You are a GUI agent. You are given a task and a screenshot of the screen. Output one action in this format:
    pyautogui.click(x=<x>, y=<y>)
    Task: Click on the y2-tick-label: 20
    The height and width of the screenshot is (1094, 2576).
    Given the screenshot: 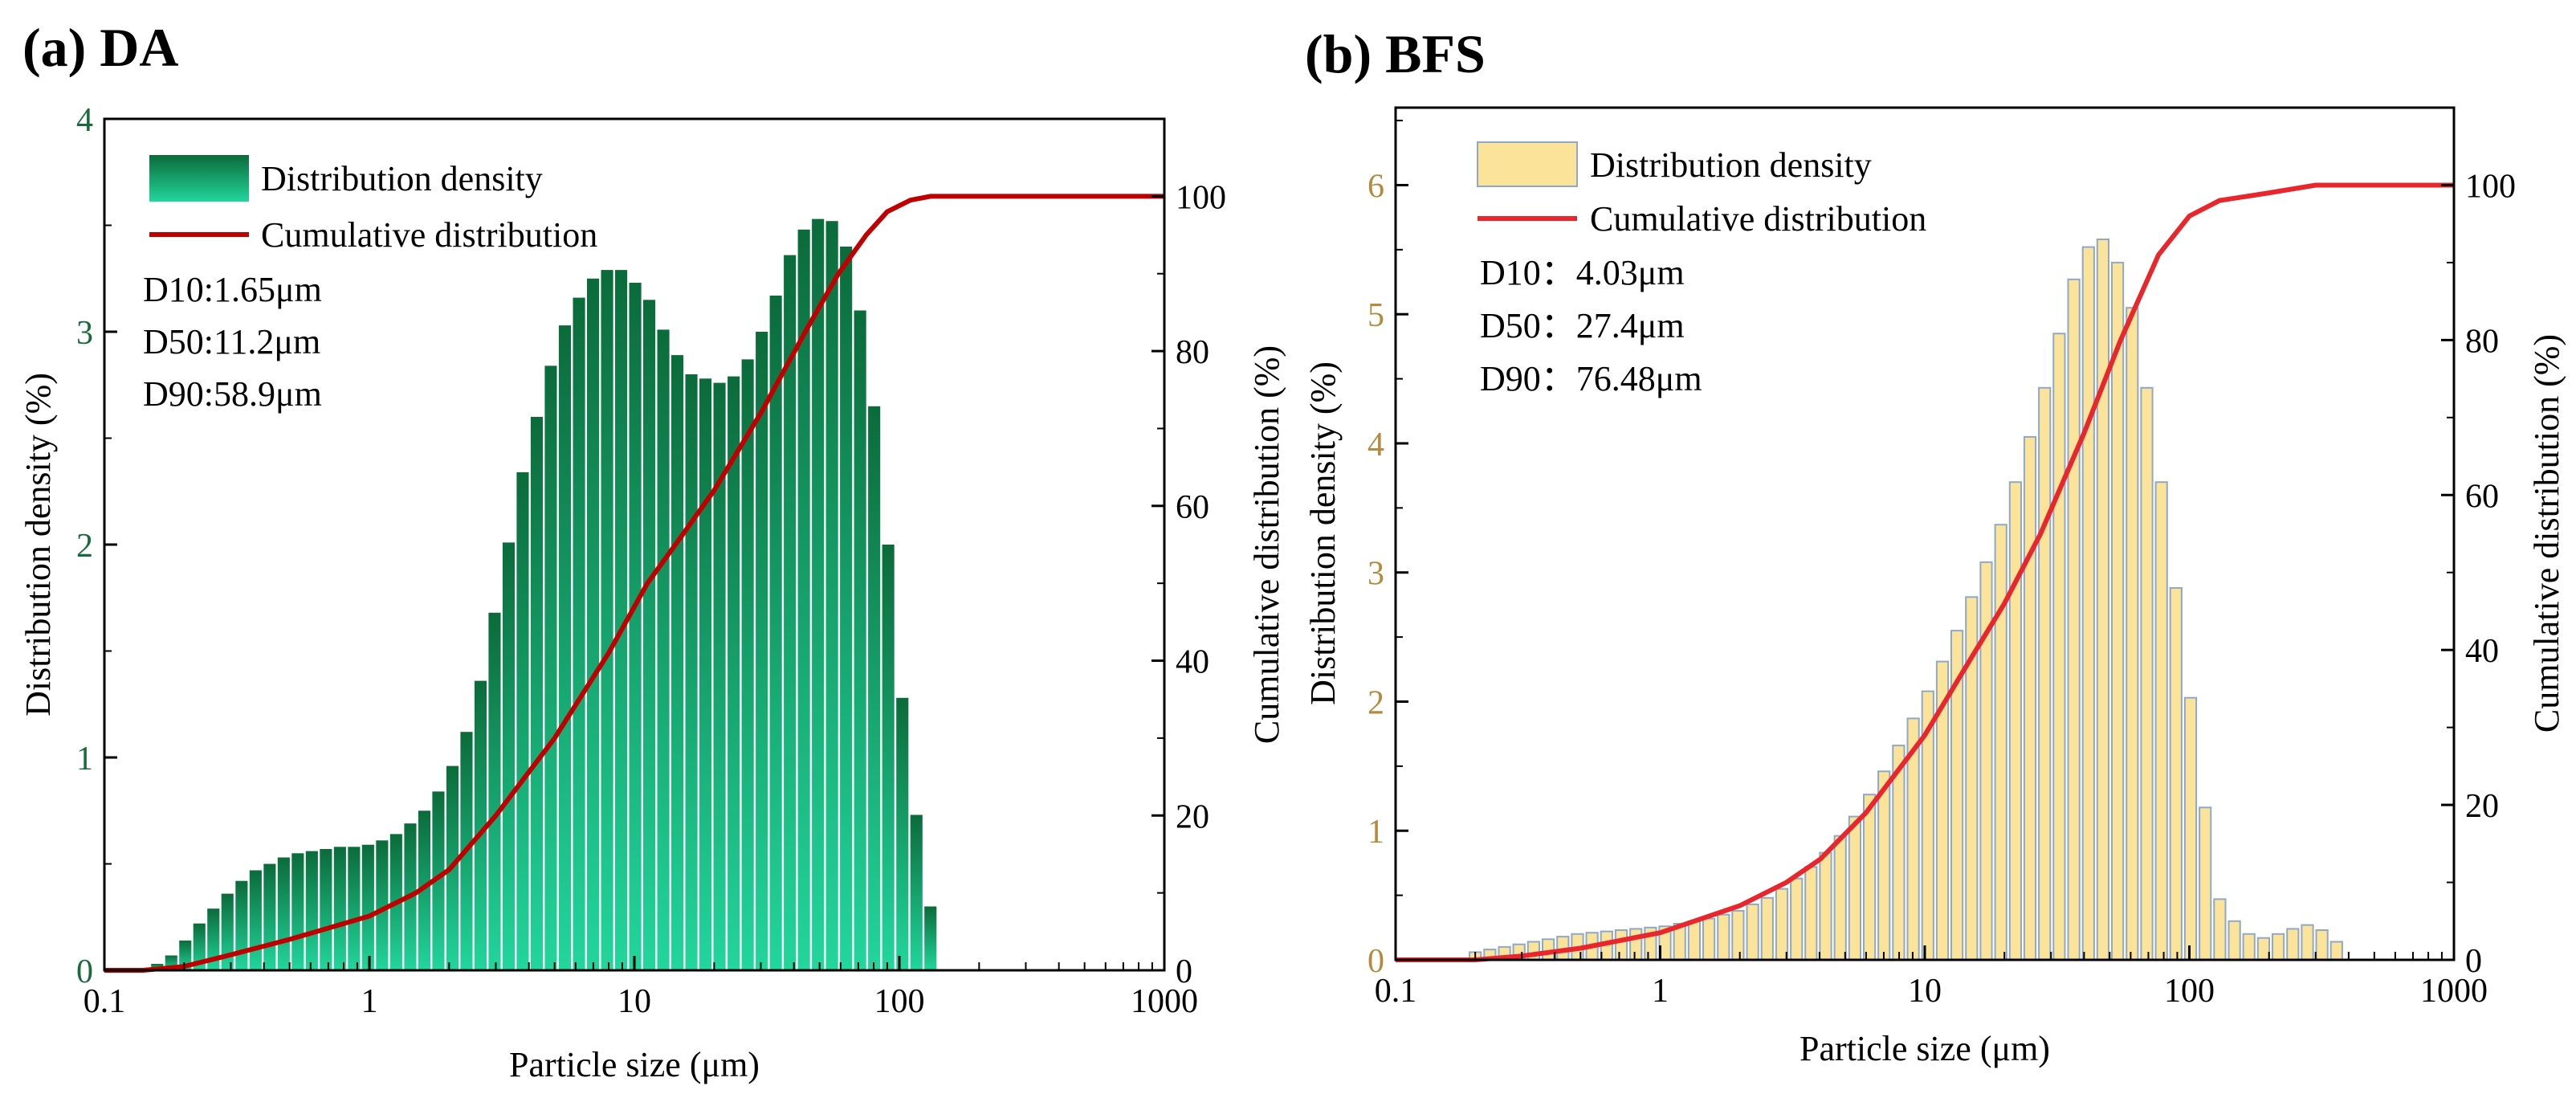 What is the action you would take?
    pyautogui.click(x=2482, y=806)
    